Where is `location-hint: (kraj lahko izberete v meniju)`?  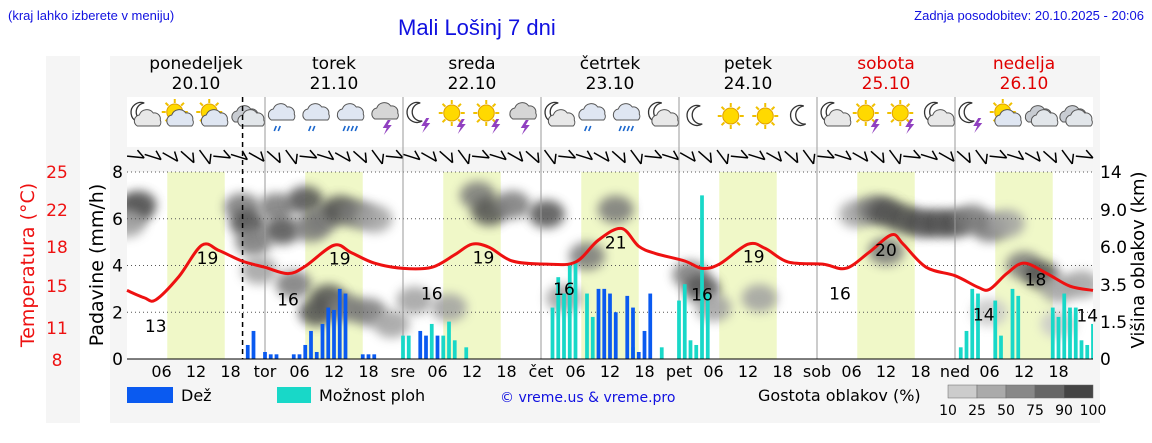
location-hint: (kraj lahko izberete v meniju) is located at coordinates (91, 15).